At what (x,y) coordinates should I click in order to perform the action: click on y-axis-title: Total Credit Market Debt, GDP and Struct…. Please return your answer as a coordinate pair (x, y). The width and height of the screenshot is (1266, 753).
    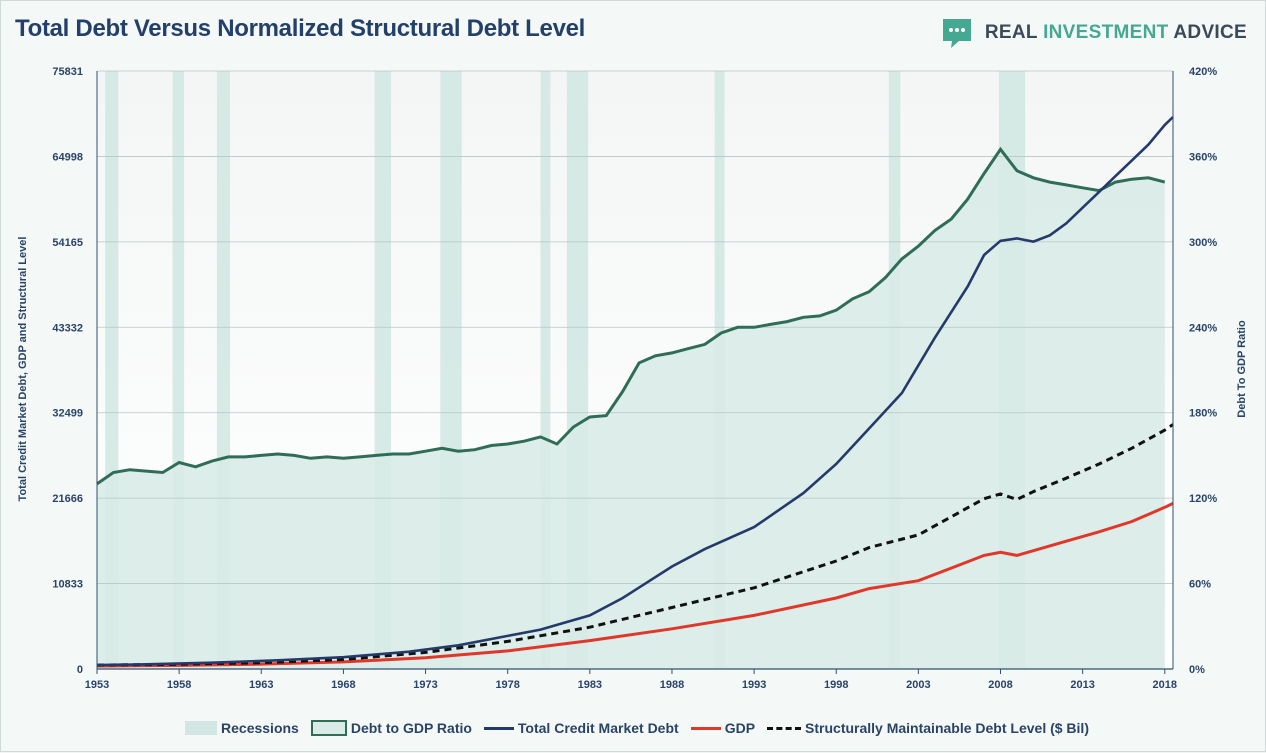
    Looking at the image, I should click on (23, 369).